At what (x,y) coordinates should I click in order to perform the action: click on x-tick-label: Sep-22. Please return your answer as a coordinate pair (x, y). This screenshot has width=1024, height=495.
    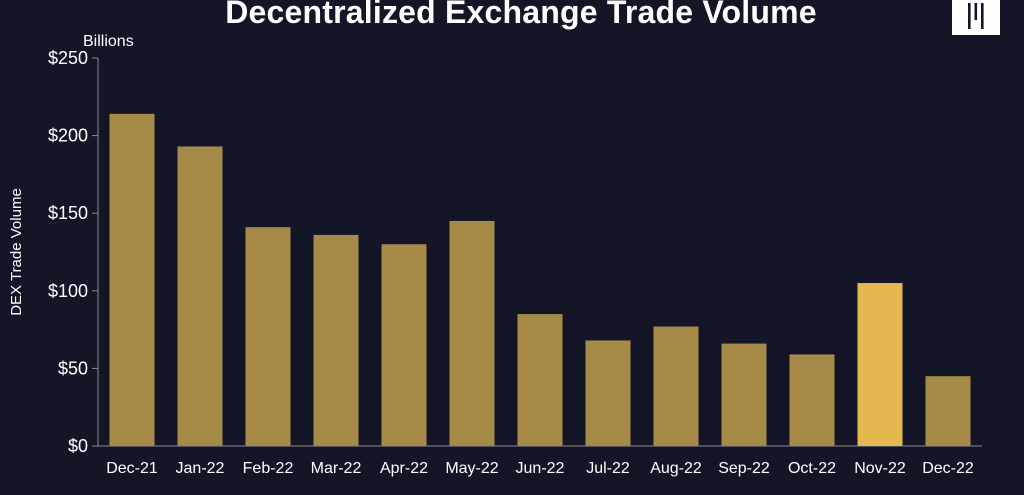
    Looking at the image, I should click on (744, 468).